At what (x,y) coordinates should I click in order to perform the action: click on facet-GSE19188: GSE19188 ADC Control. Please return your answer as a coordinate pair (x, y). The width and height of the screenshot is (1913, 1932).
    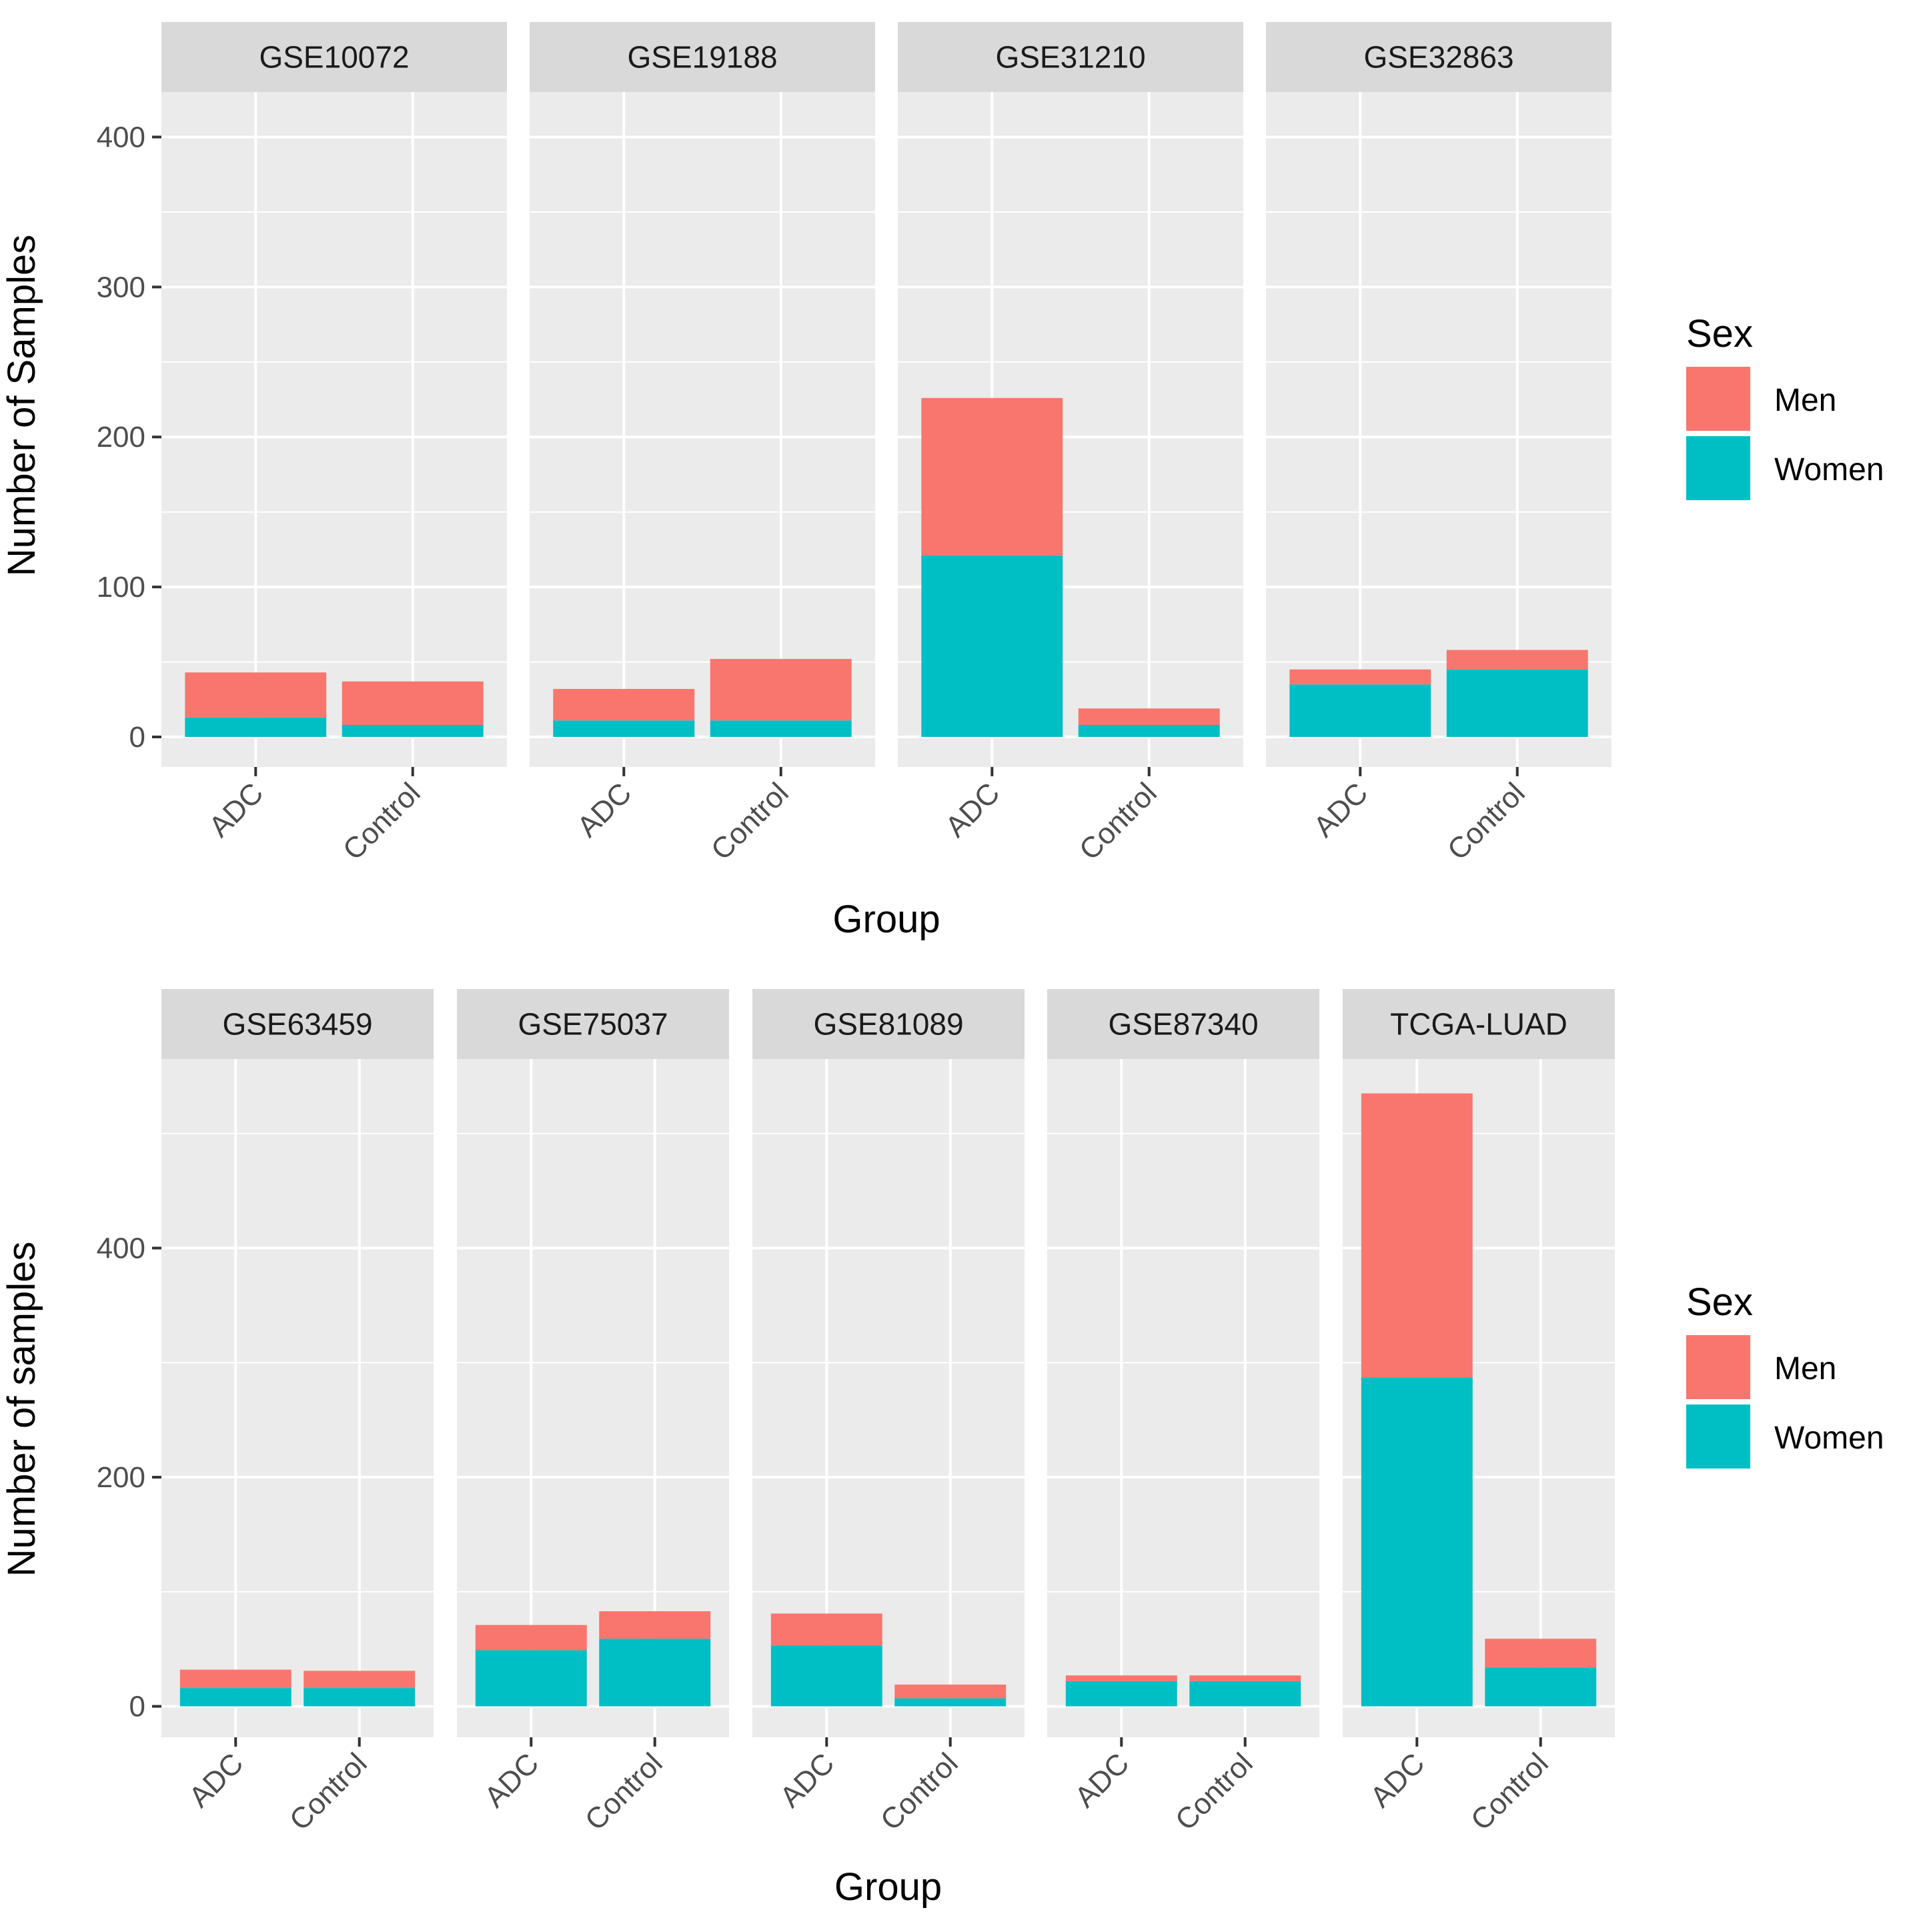
    Looking at the image, I should click on (703, 444).